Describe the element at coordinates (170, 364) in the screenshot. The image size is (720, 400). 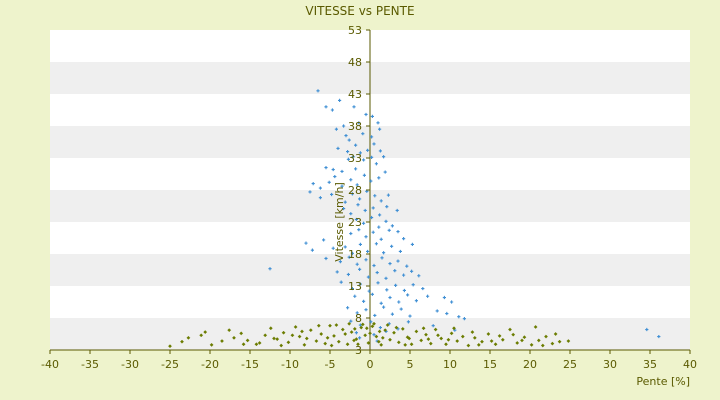
I see `x-tick-label: -25` at that location.